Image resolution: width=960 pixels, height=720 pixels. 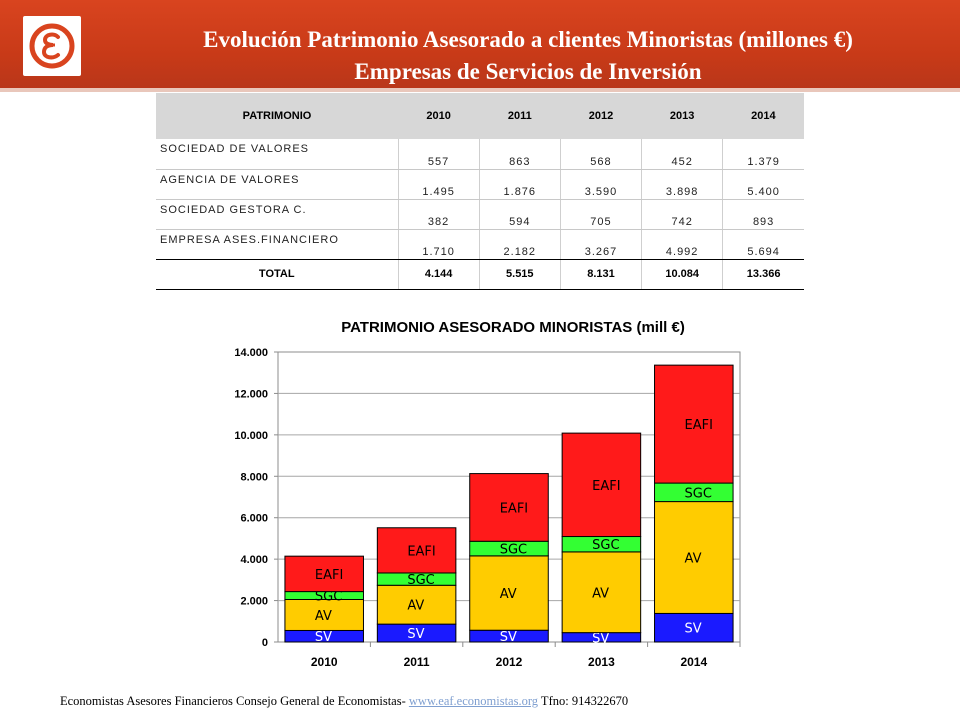 What do you see at coordinates (528, 71) in the screenshot?
I see `title-line-2: Empresas de Servicios de Inversión` at bounding box center [528, 71].